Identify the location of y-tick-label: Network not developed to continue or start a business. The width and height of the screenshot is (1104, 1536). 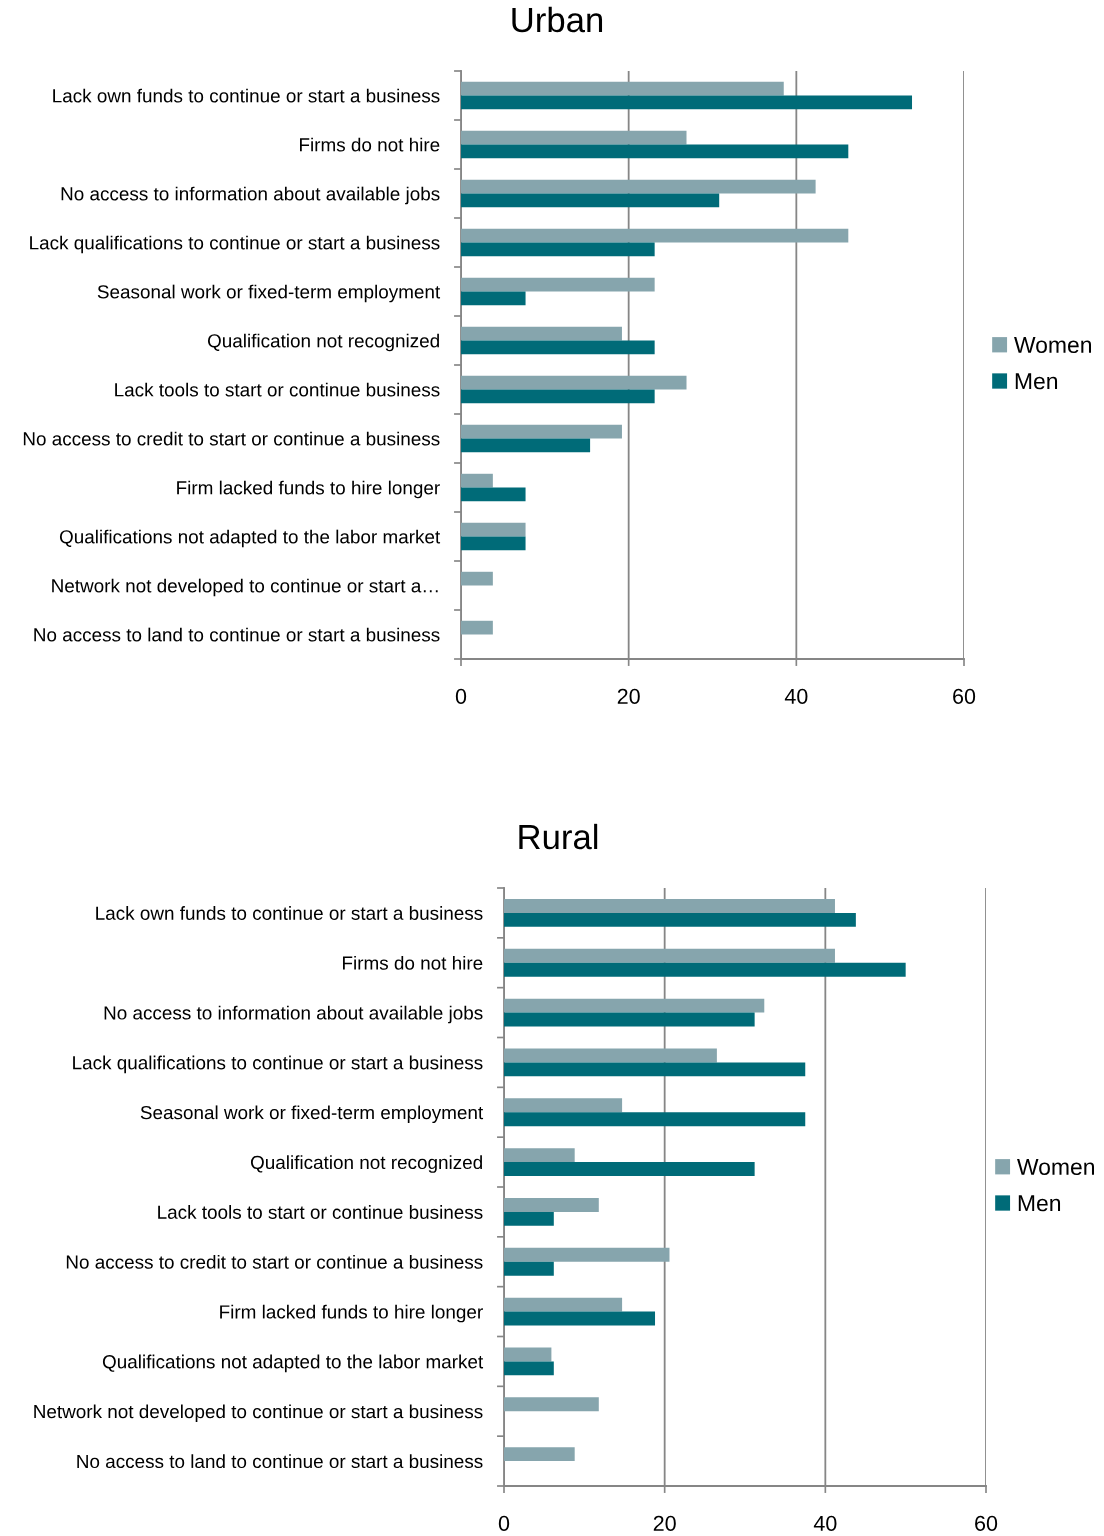
(258, 1413).